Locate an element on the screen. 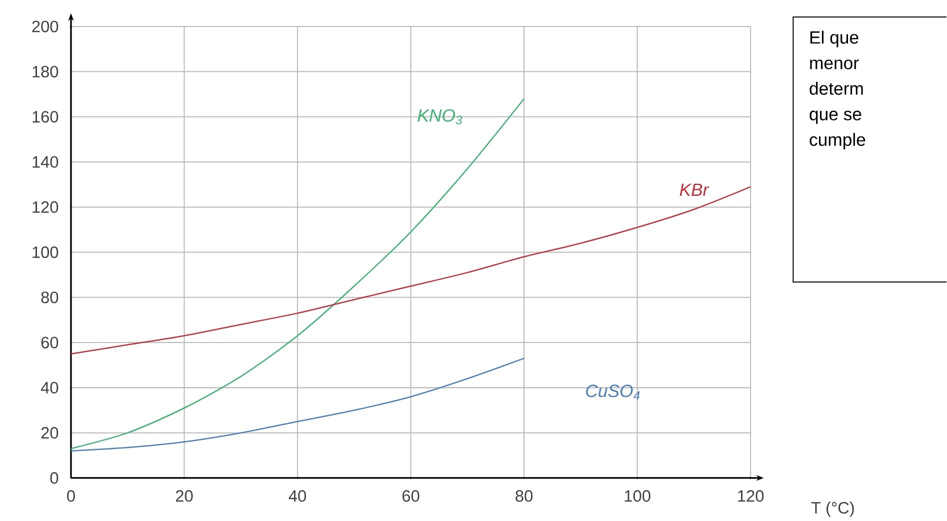  text: menor is located at coordinates (834, 65).